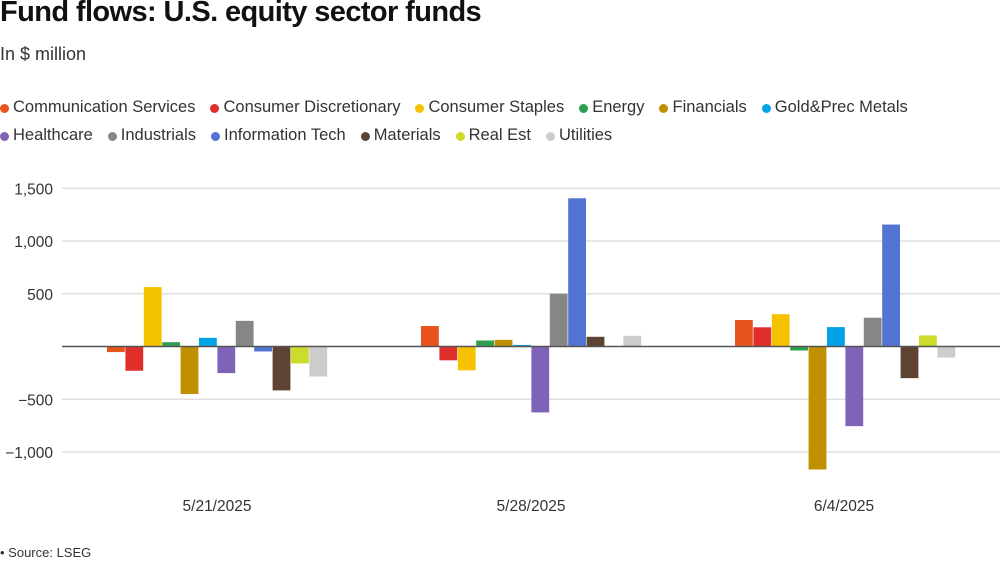 Image resolution: width=1000 pixels, height=564 pixels. What do you see at coordinates (709, 106) in the screenshot?
I see `legend-label: Financials` at bounding box center [709, 106].